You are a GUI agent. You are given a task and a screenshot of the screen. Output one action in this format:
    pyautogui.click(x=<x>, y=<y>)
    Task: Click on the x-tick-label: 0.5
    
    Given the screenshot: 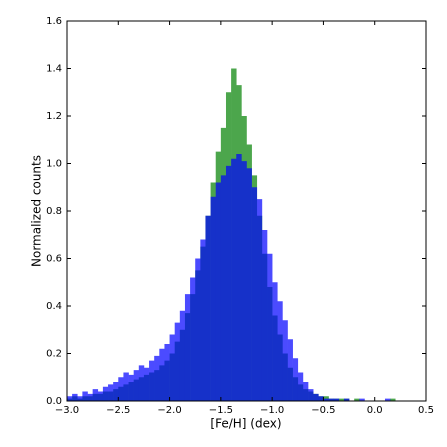 What is the action you would take?
    pyautogui.click(x=426, y=410)
    